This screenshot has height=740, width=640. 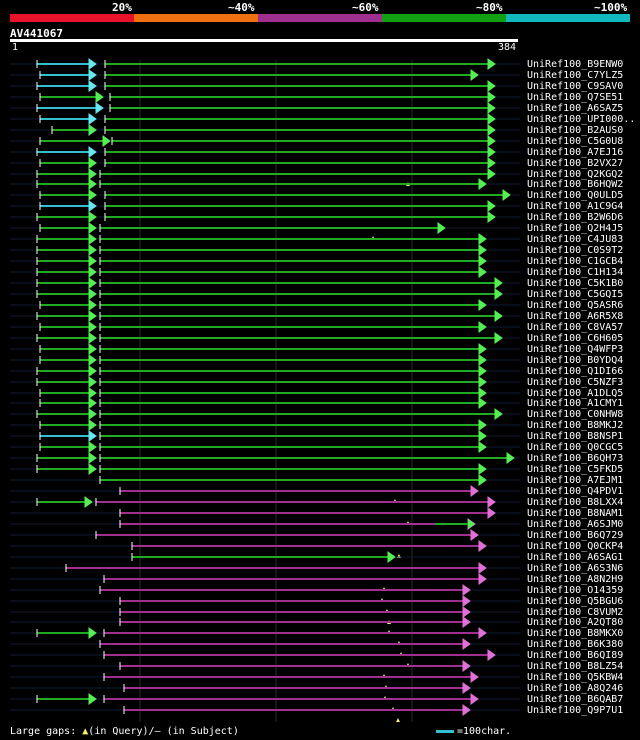 What do you see at coordinates (575, 590) in the screenshot?
I see `hit-label: UniRef100_O14359` at bounding box center [575, 590].